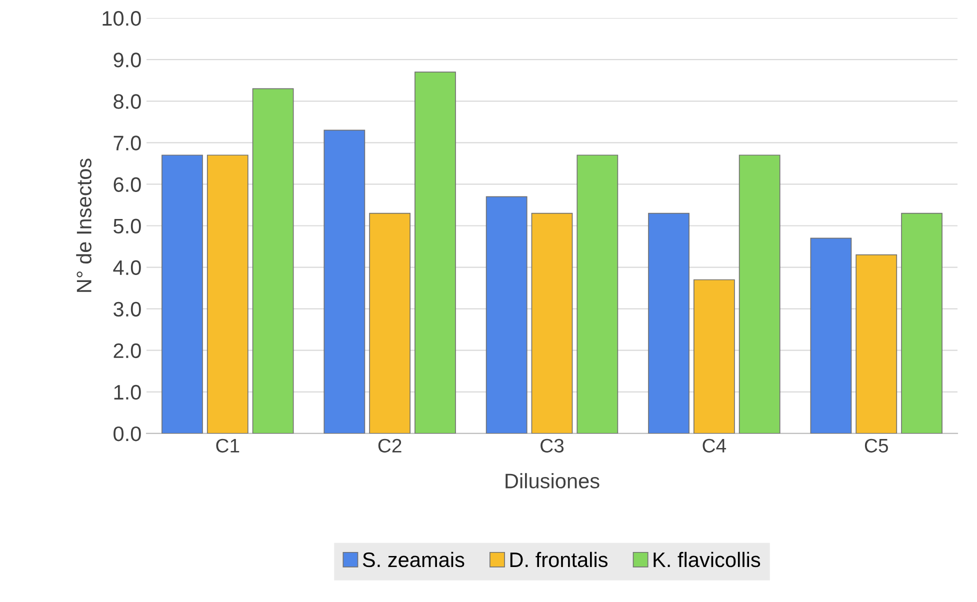  I want to click on x-tick-label: C1, so click(228, 445).